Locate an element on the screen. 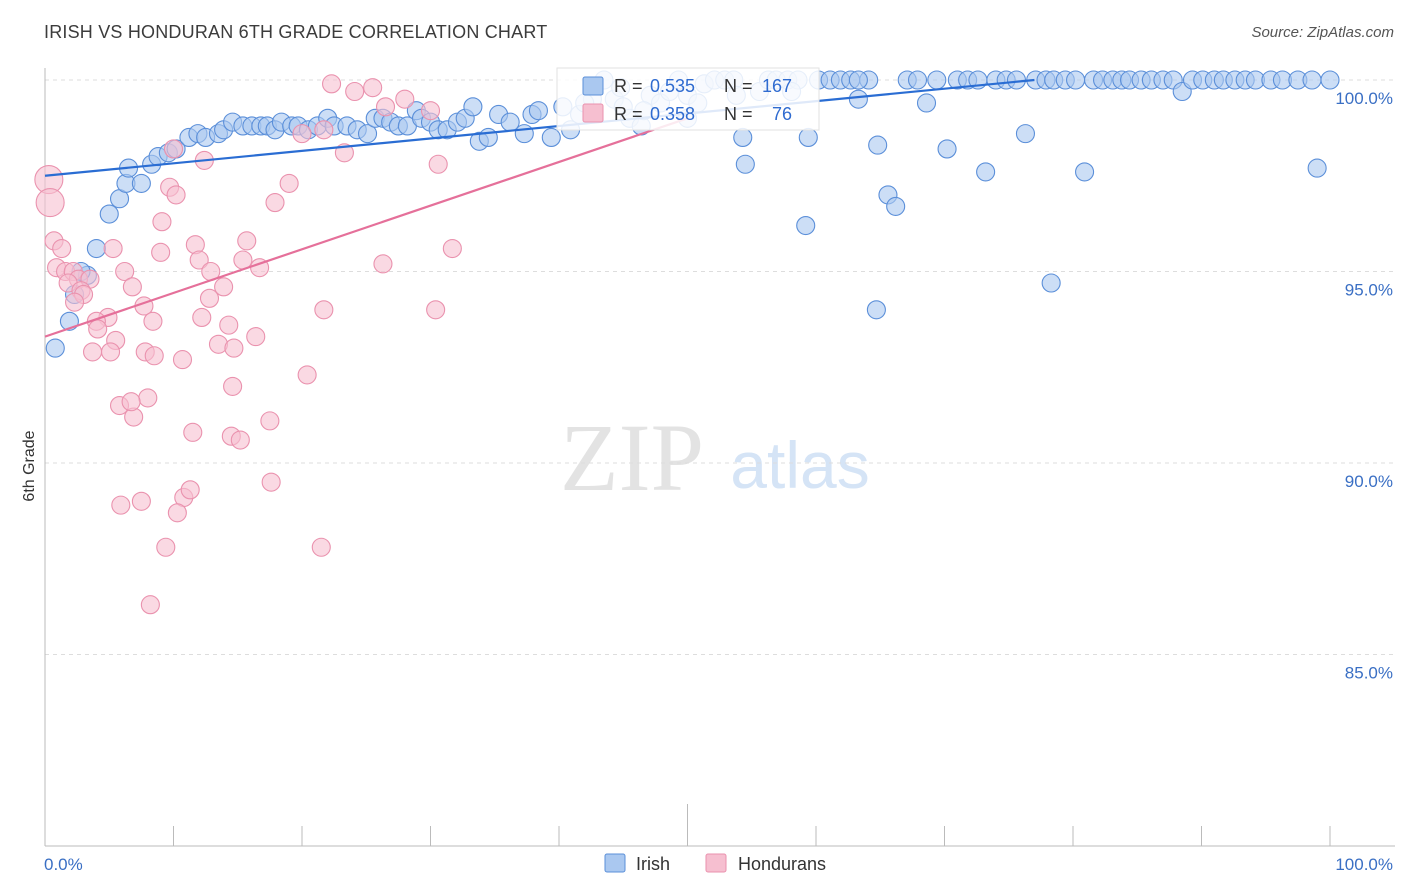 The image size is (1406, 892). stats-hond-n-label: N = is located at coordinates (738, 114).